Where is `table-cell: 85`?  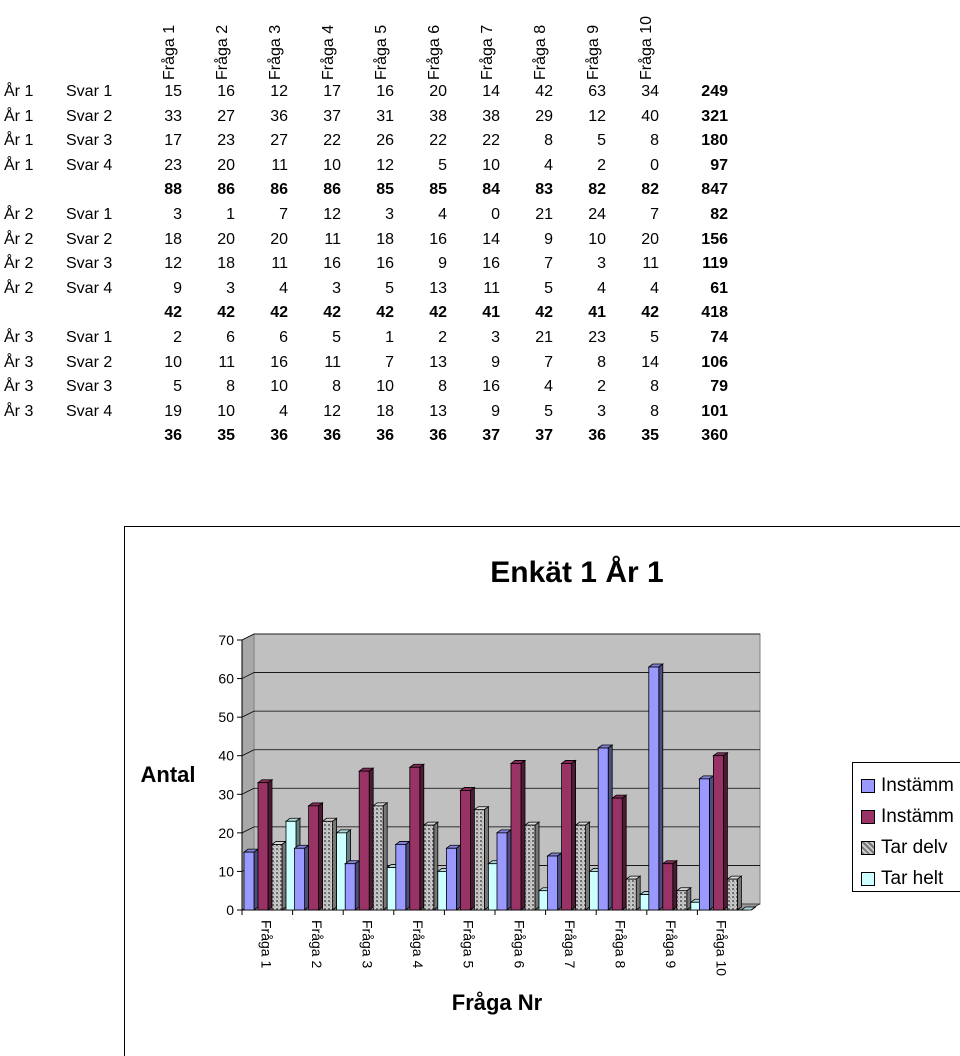
table-cell: 85 is located at coordinates (385, 190).